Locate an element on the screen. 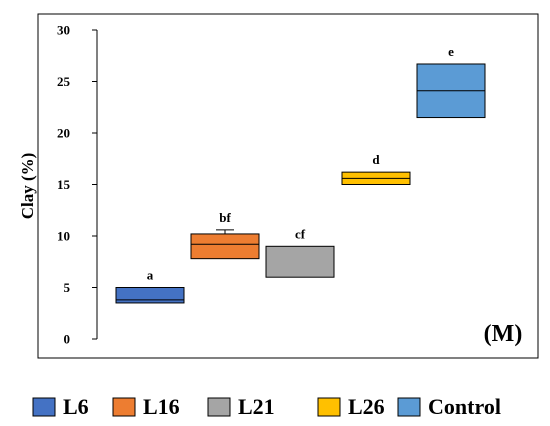  y-ticks: 0 5 10 15 20 25 30 is located at coordinates (77, 185).